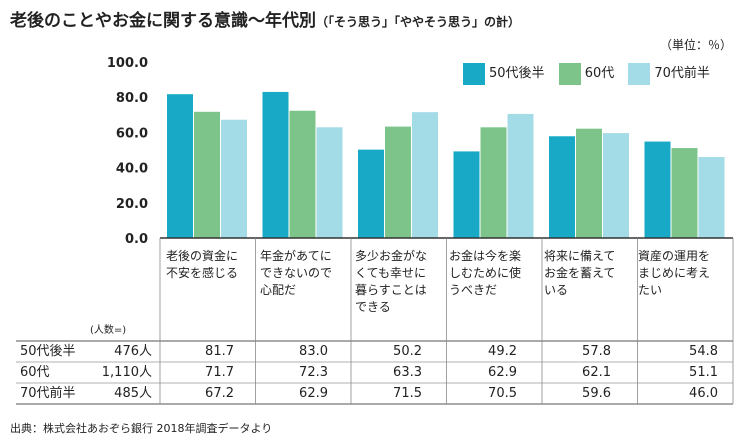 The width and height of the screenshot is (750, 444). What do you see at coordinates (596, 351) in the screenshot?
I see `value-50s-5: 57.8` at bounding box center [596, 351].